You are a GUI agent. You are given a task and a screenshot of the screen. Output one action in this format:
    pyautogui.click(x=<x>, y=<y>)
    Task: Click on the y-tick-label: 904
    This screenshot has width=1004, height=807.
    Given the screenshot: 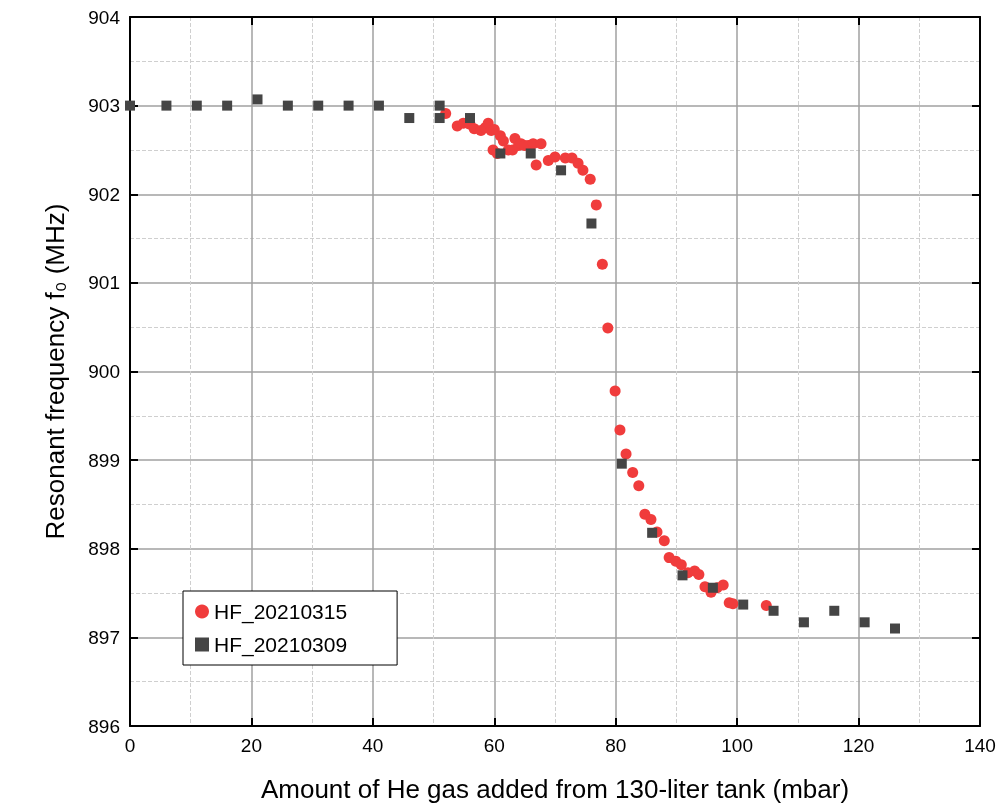 What is the action you would take?
    pyautogui.click(x=104, y=17)
    